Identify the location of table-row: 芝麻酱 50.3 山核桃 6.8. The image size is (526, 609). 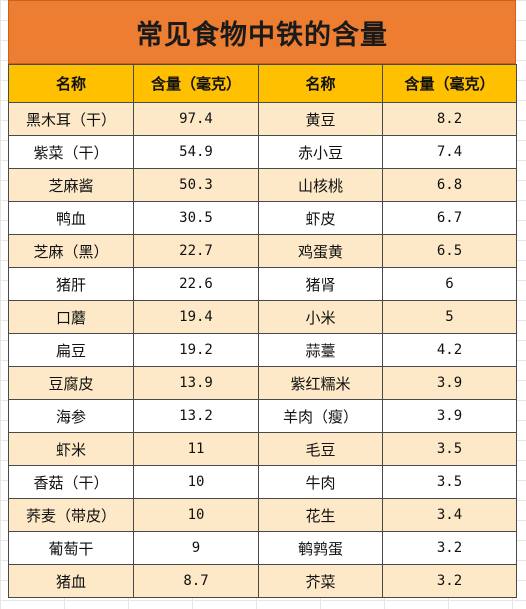
(262, 185).